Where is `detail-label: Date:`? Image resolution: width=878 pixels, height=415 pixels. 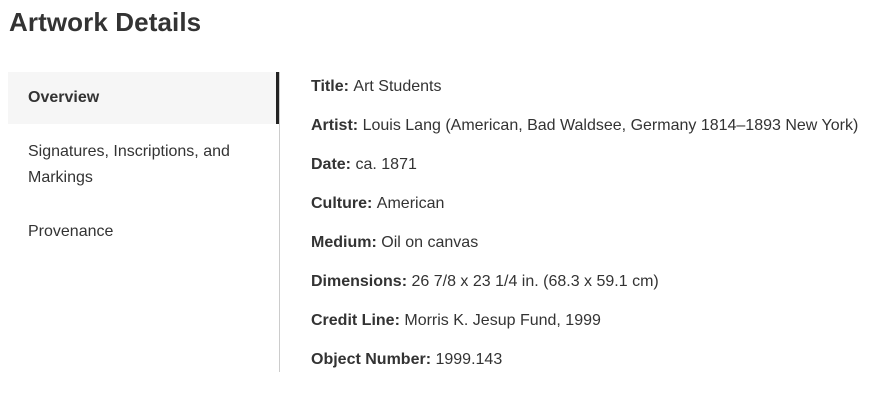 detail-label: Date: is located at coordinates (331, 164).